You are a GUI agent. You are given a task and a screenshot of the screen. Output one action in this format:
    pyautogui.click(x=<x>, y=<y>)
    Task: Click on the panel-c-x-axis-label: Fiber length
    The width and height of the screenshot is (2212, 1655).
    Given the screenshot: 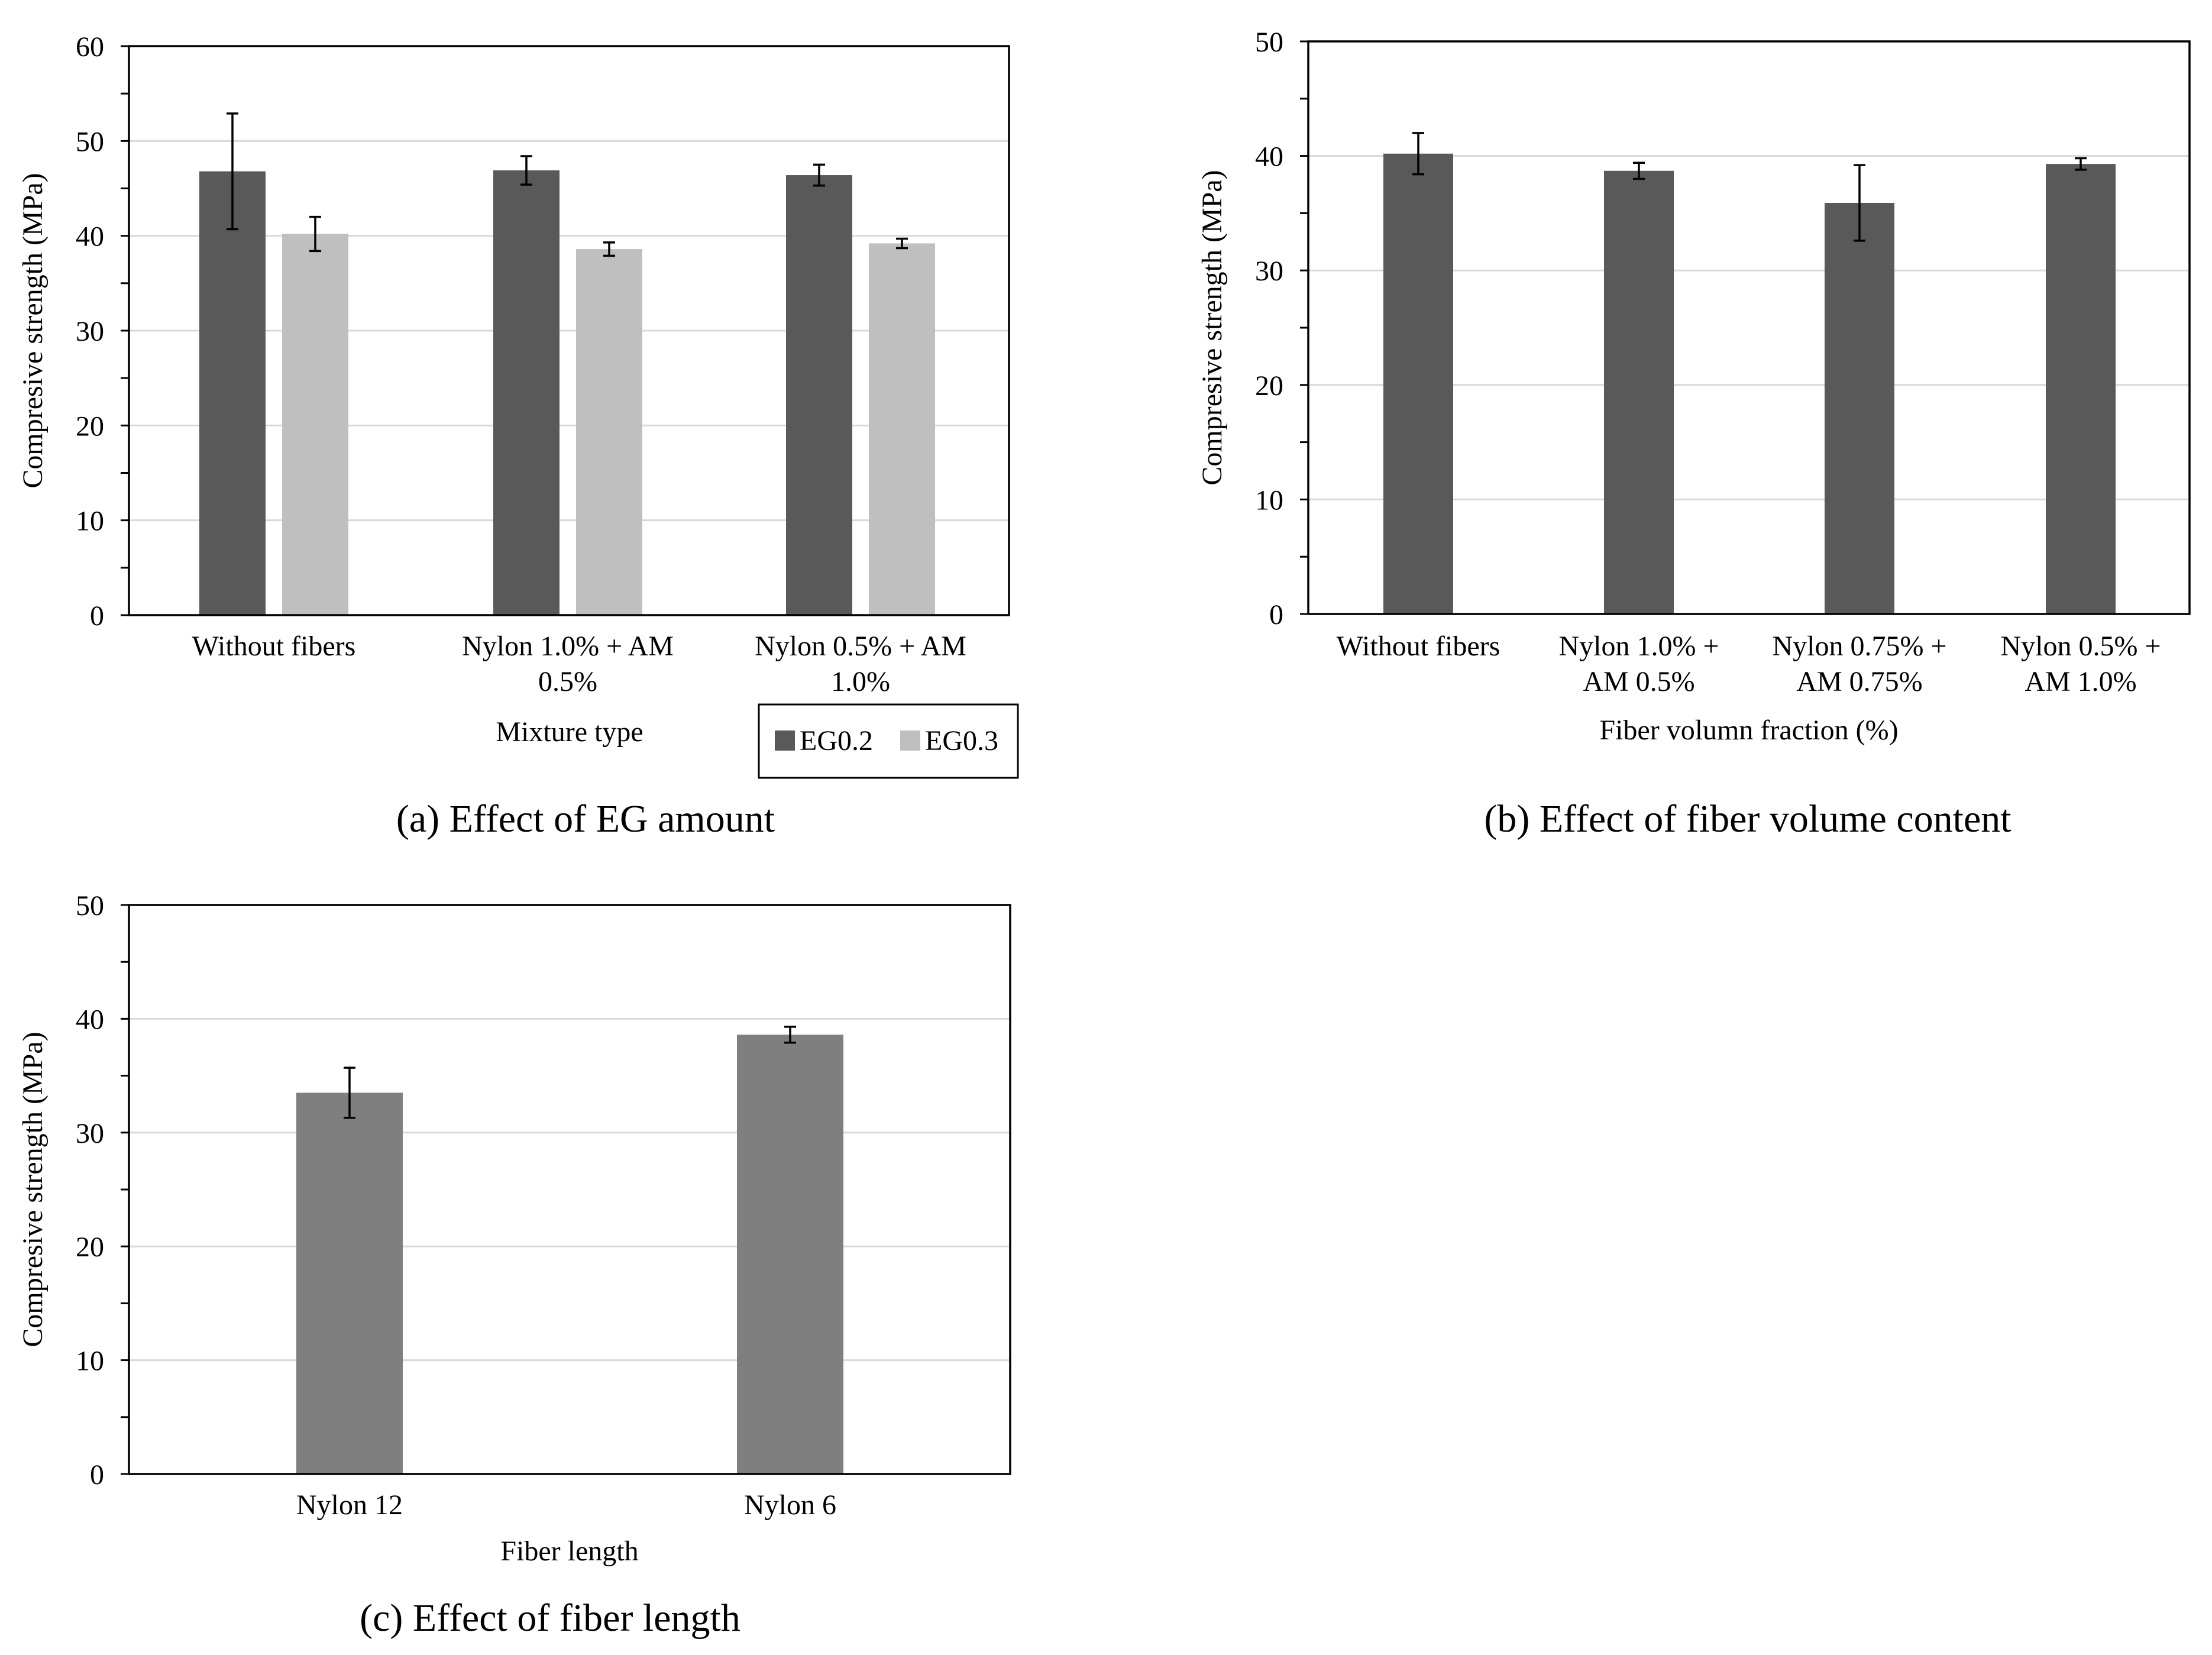 What is the action you would take?
    pyautogui.click(x=569, y=1551)
    